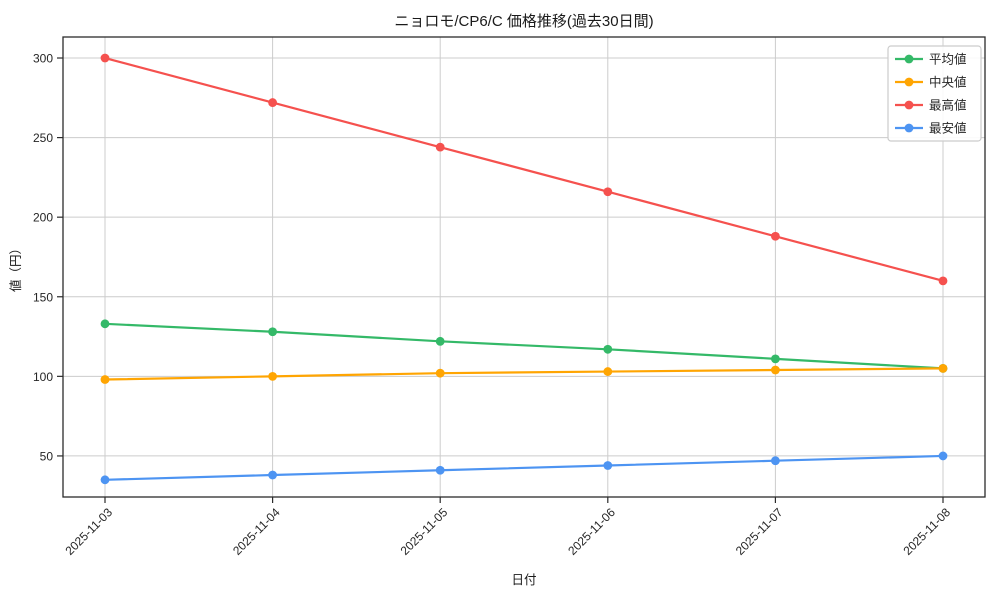  I want to click on x-tick-label: 2025-11-07, so click(759, 531).